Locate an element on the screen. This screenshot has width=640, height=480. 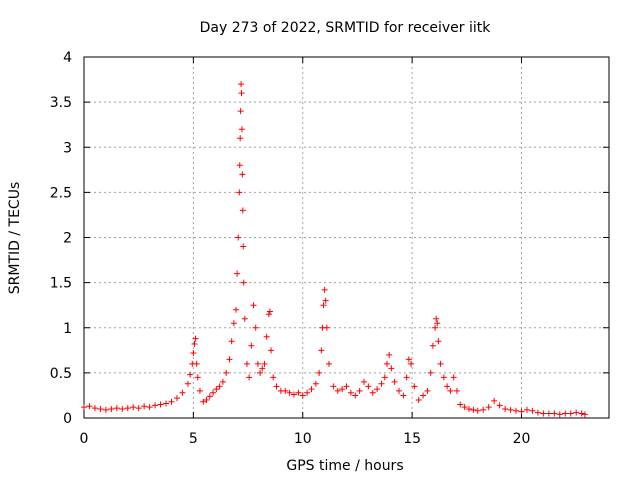
x-tick-label: 5 is located at coordinates (193, 439).